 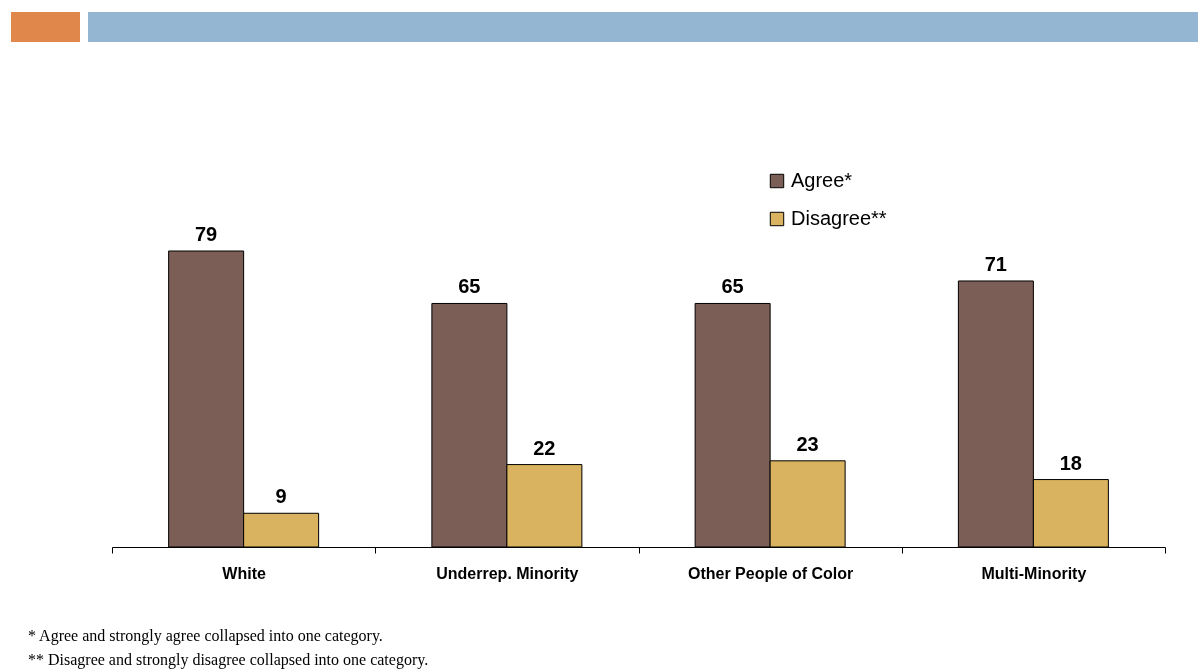 What do you see at coordinates (995, 263) in the screenshot?
I see `data-label: 71` at bounding box center [995, 263].